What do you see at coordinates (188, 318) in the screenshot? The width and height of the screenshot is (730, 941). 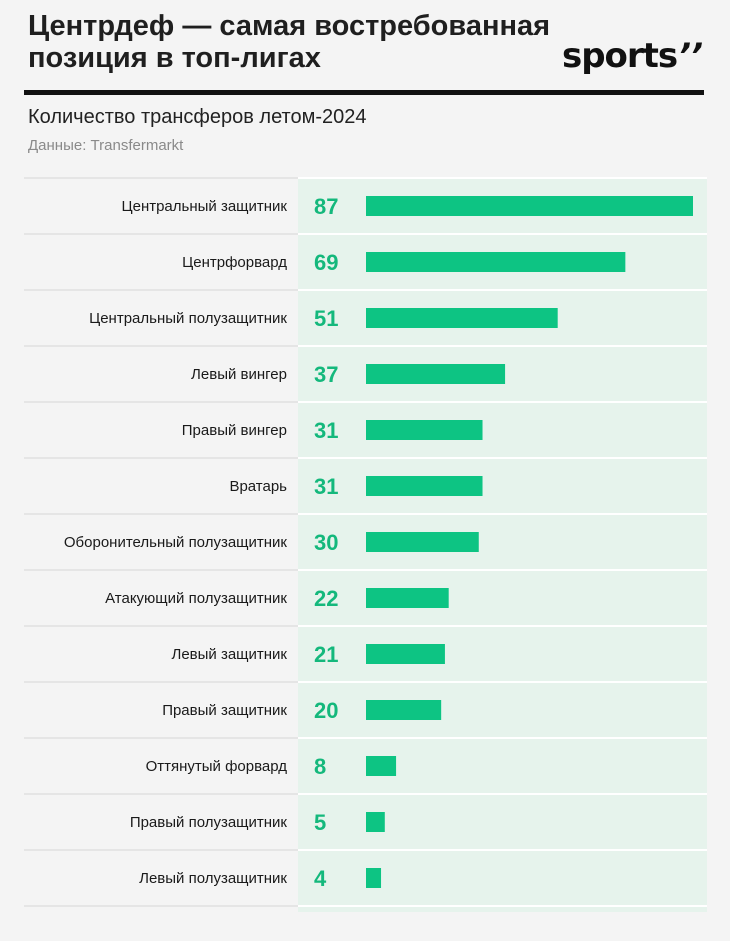 I see `category-label: Центральный полузащитник` at bounding box center [188, 318].